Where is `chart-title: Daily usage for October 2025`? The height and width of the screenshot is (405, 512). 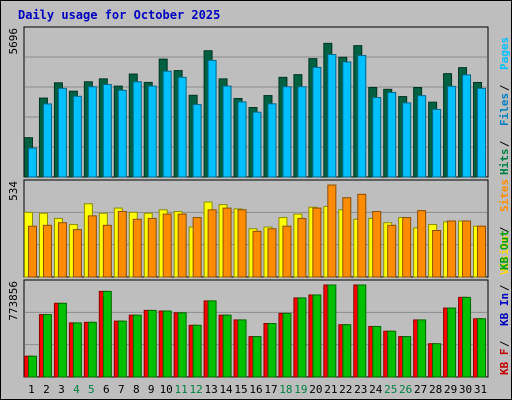 chart-title: Daily usage for October 2025 is located at coordinates (119, 15).